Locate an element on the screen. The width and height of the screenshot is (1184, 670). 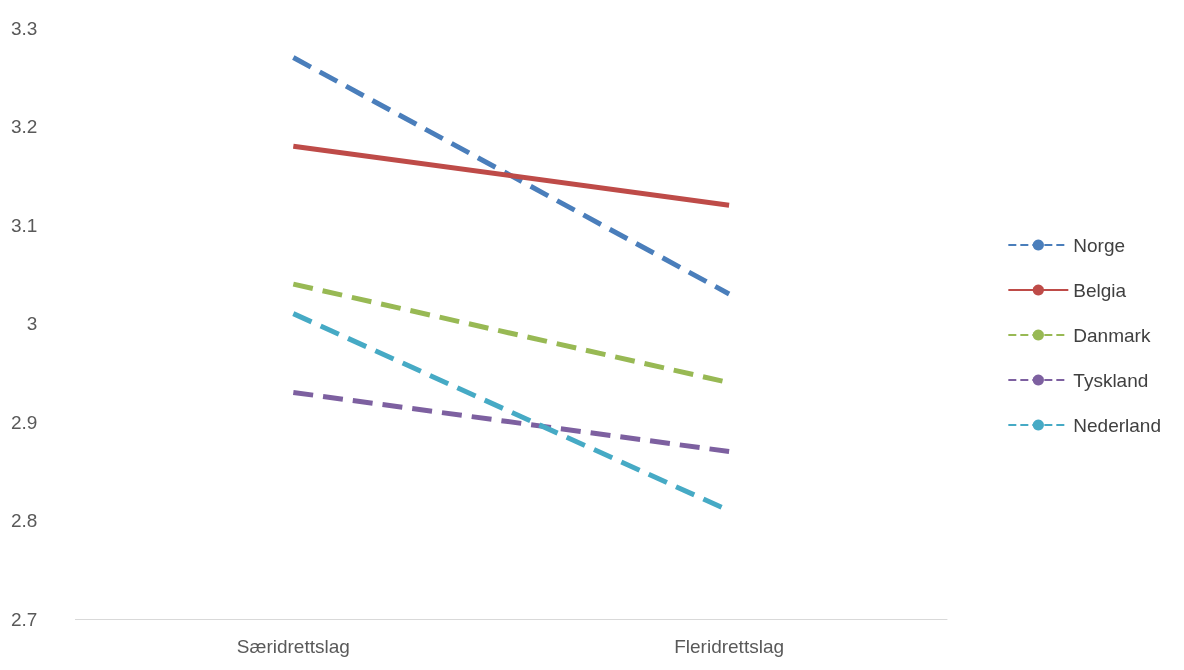
legend-label: Nederland is located at coordinates (1117, 425).